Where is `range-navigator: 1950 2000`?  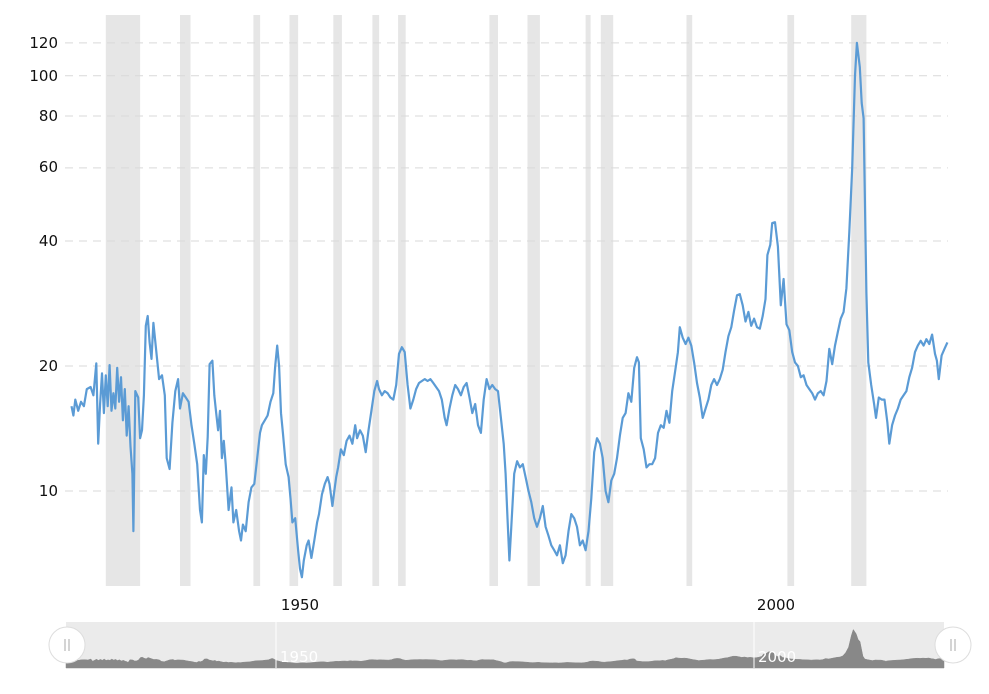
range-navigator: 1950 2000 is located at coordinates (510, 645).